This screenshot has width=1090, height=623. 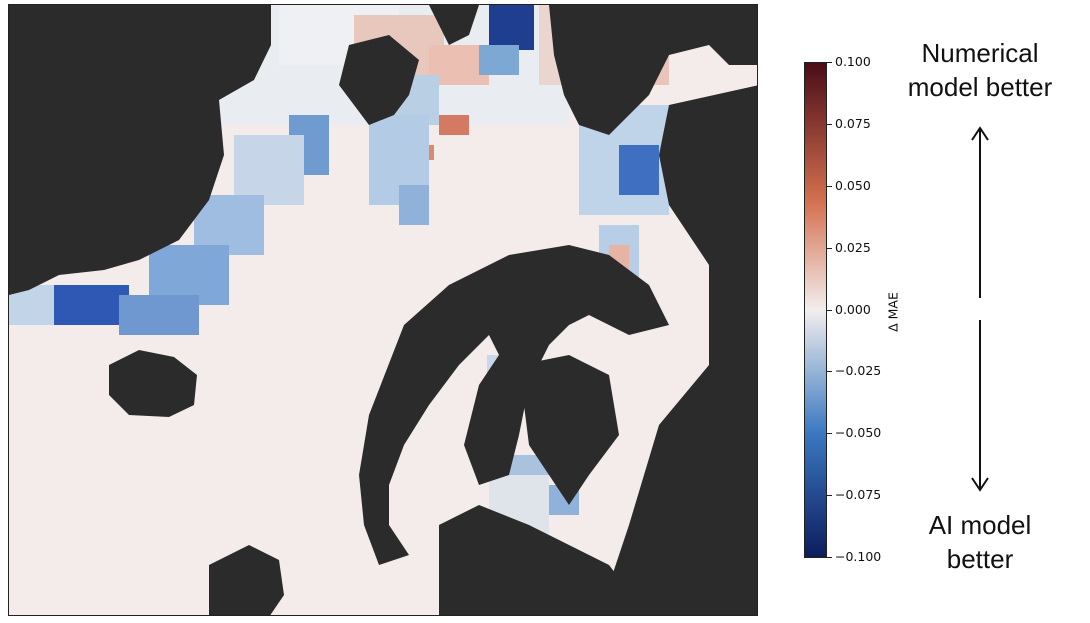 What do you see at coordinates (853, 309) in the screenshot?
I see `colorbar-tick-label: 0.000` at bounding box center [853, 309].